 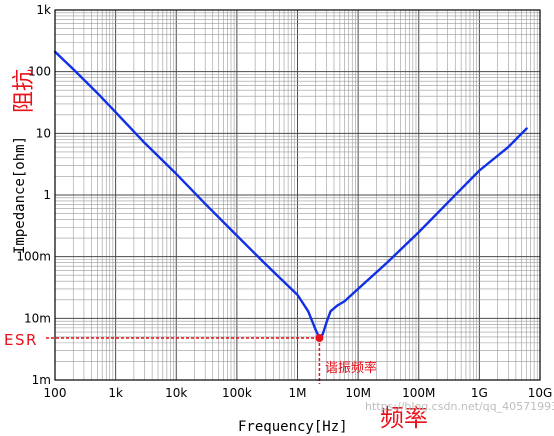 What do you see at coordinates (20, 195) in the screenshot?
I see `y-axis-title: Impedance[ohm]` at bounding box center [20, 195].